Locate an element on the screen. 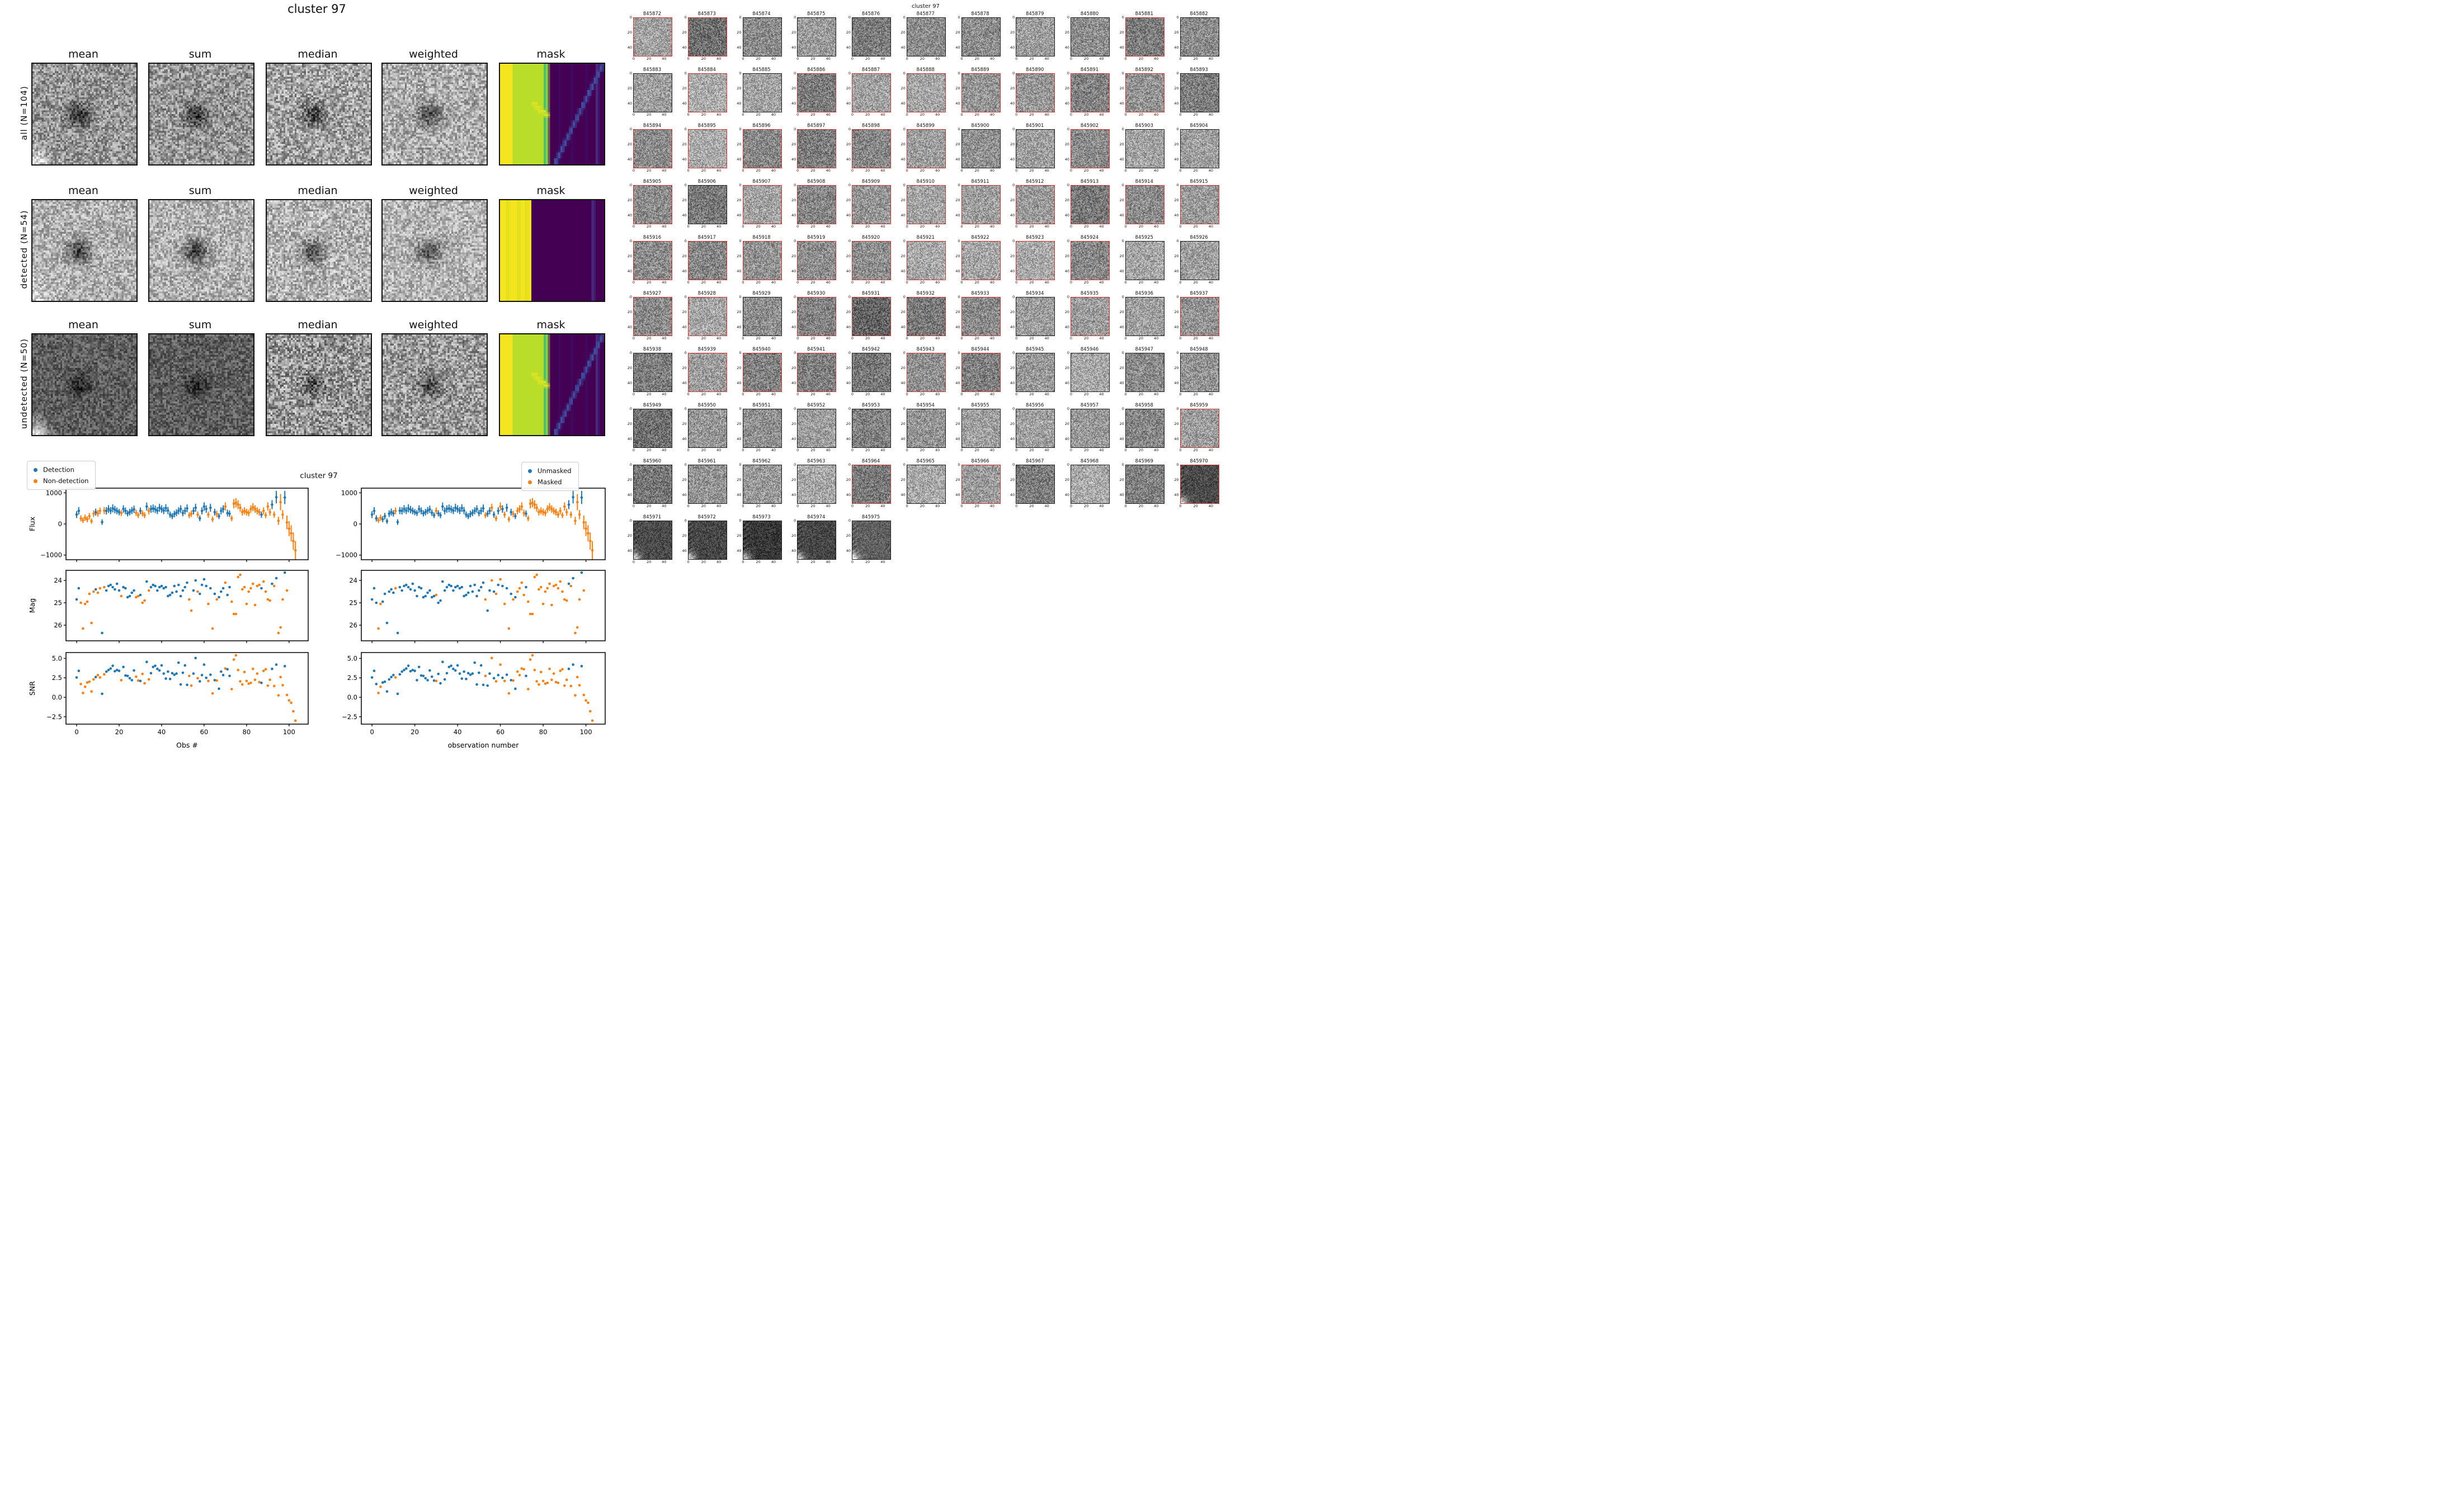 Image resolution: width=2461 pixels, height=1512 pixels. thumbnail-id: 845899 is located at coordinates (925, 126).